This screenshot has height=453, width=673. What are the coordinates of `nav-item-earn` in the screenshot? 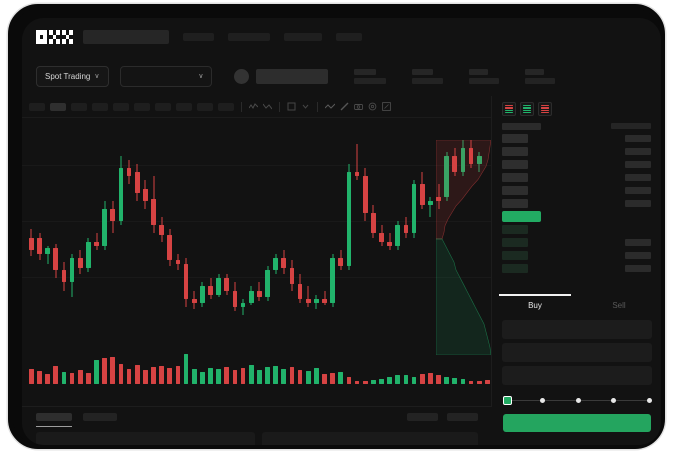 It's located at (303, 37).